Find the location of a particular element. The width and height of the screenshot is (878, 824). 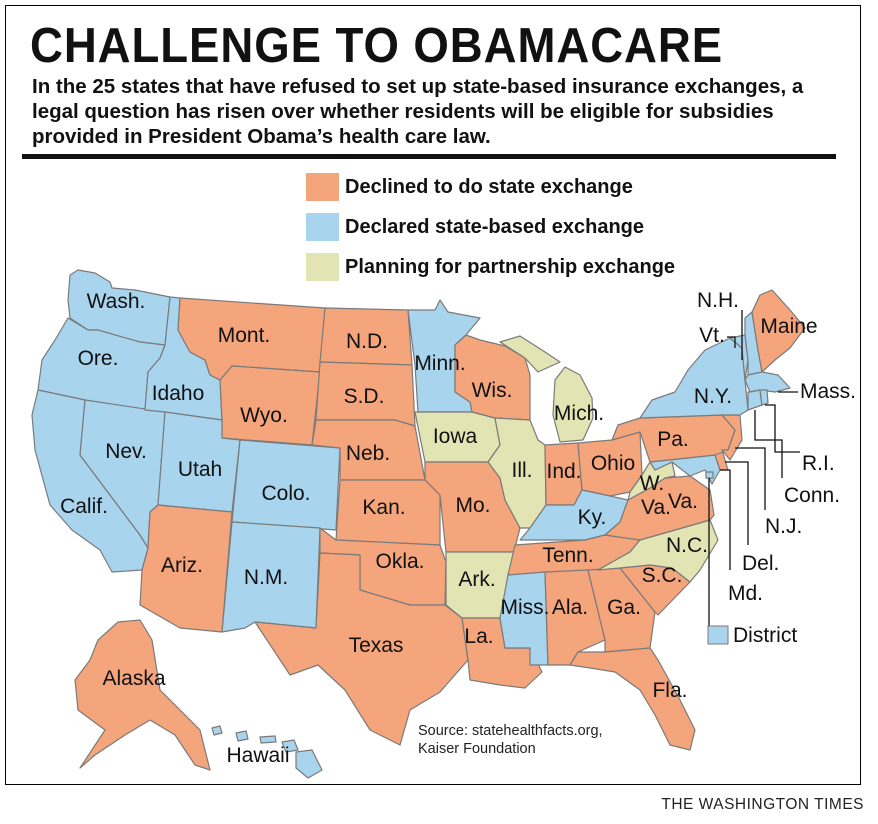

label-ky: Ky. is located at coordinates (592, 517).